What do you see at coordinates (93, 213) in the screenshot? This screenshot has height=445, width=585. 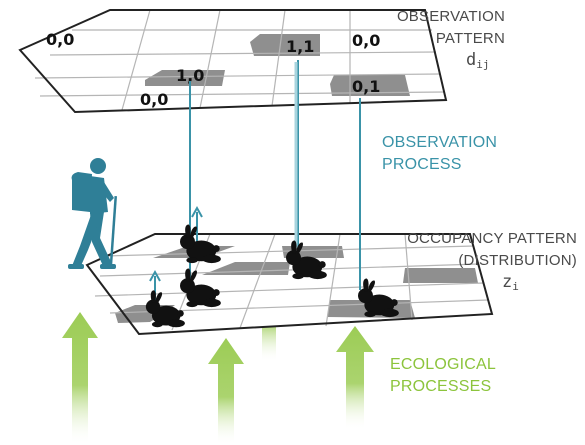 I see `hiker-icon` at bounding box center [93, 213].